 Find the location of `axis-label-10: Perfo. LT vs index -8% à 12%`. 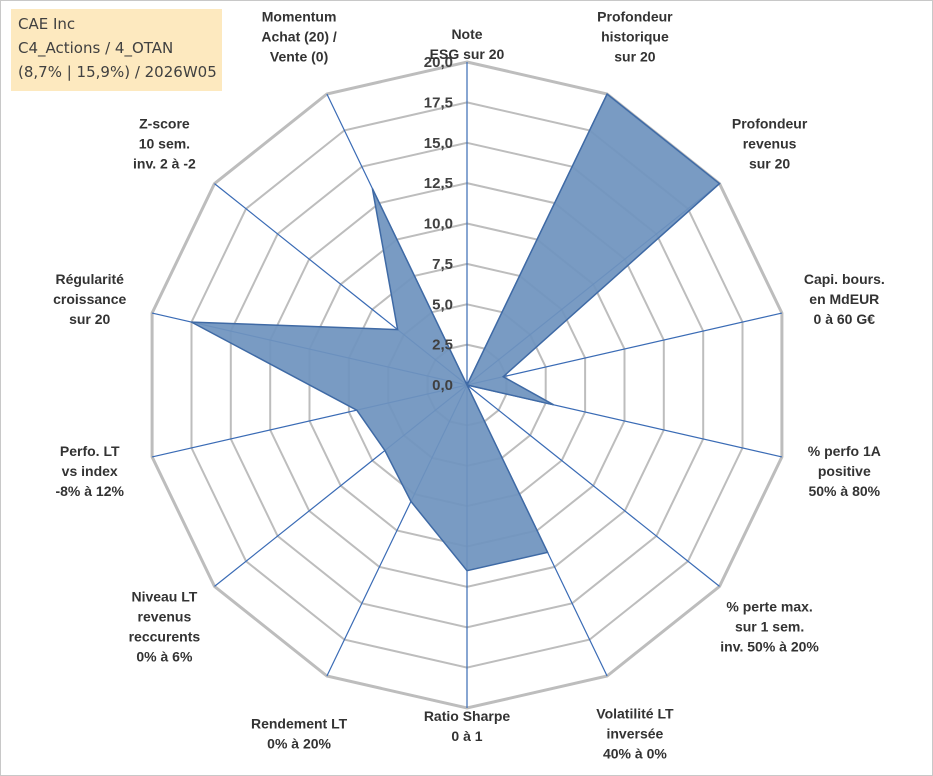

axis-label-10: Perfo. LT vs index -8% à 12% is located at coordinates (89, 471).